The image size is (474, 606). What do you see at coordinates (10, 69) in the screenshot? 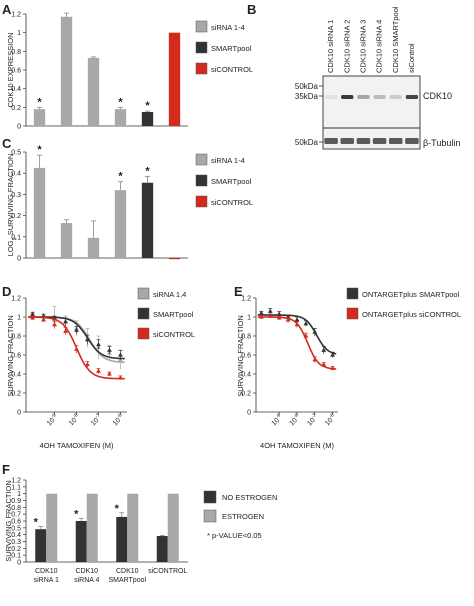
I see `panel-a-y-axis-label: CDK10 EXPRESSION` at bounding box center [10, 69].